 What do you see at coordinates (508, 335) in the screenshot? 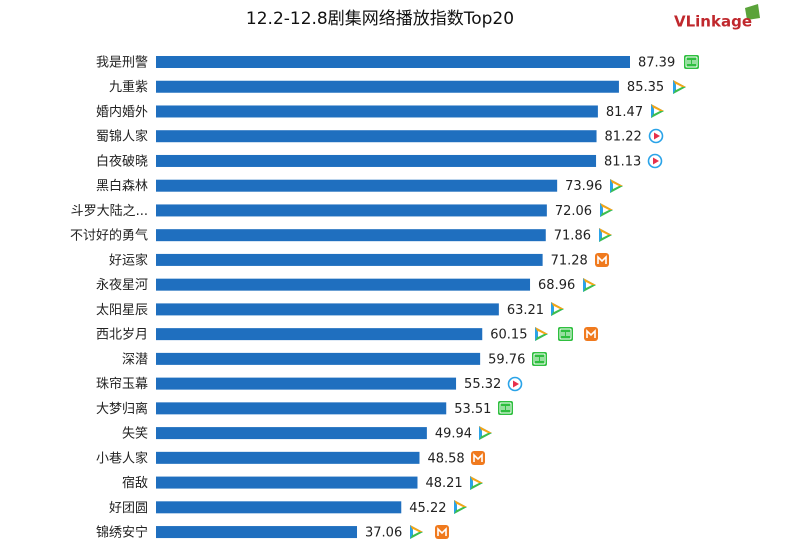
I see `value-label: 60.15` at bounding box center [508, 335].